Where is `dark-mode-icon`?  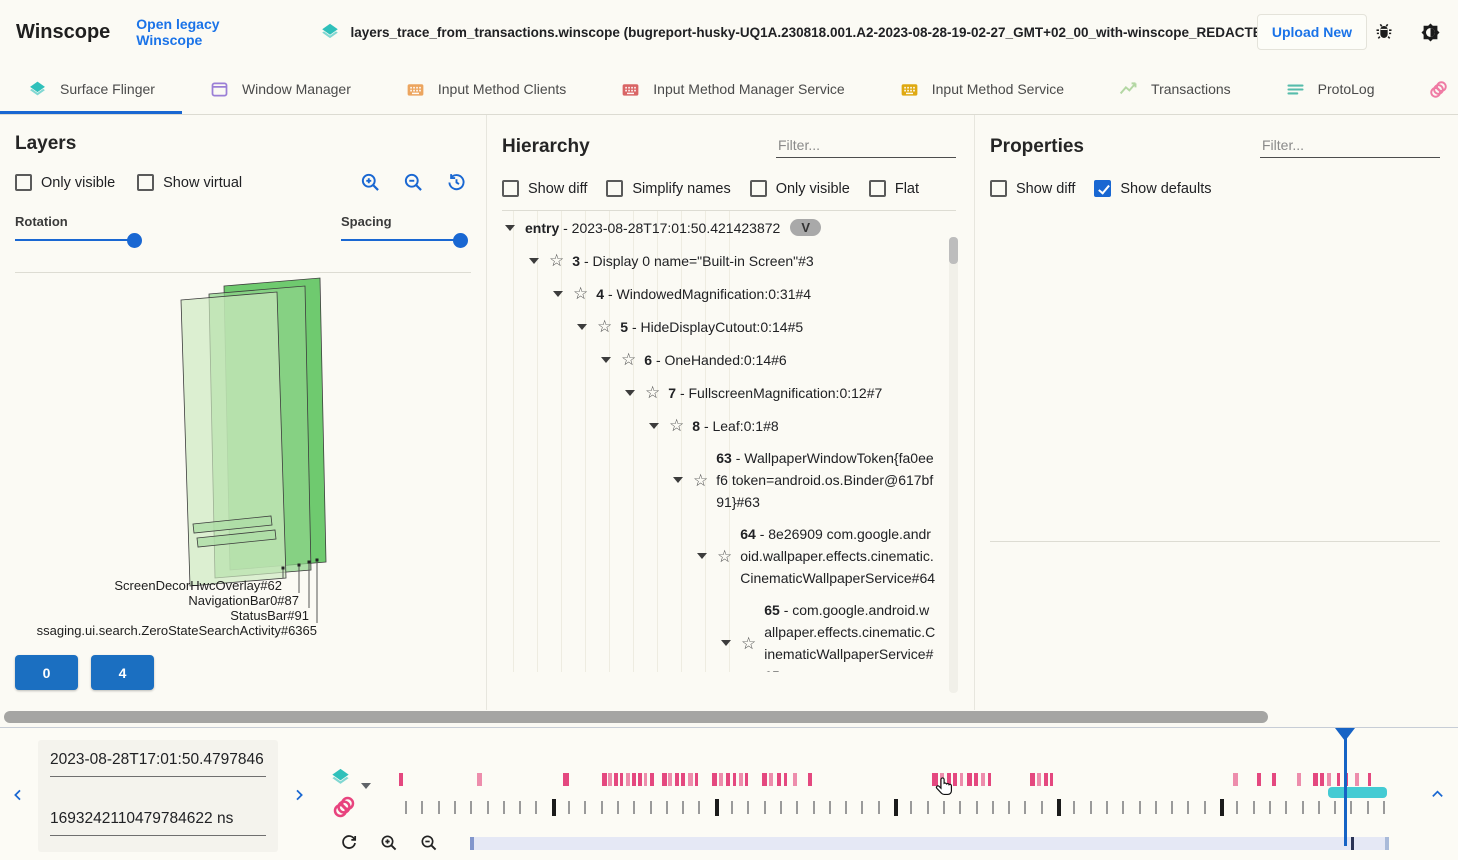
dark-mode-icon is located at coordinates (1430, 32).